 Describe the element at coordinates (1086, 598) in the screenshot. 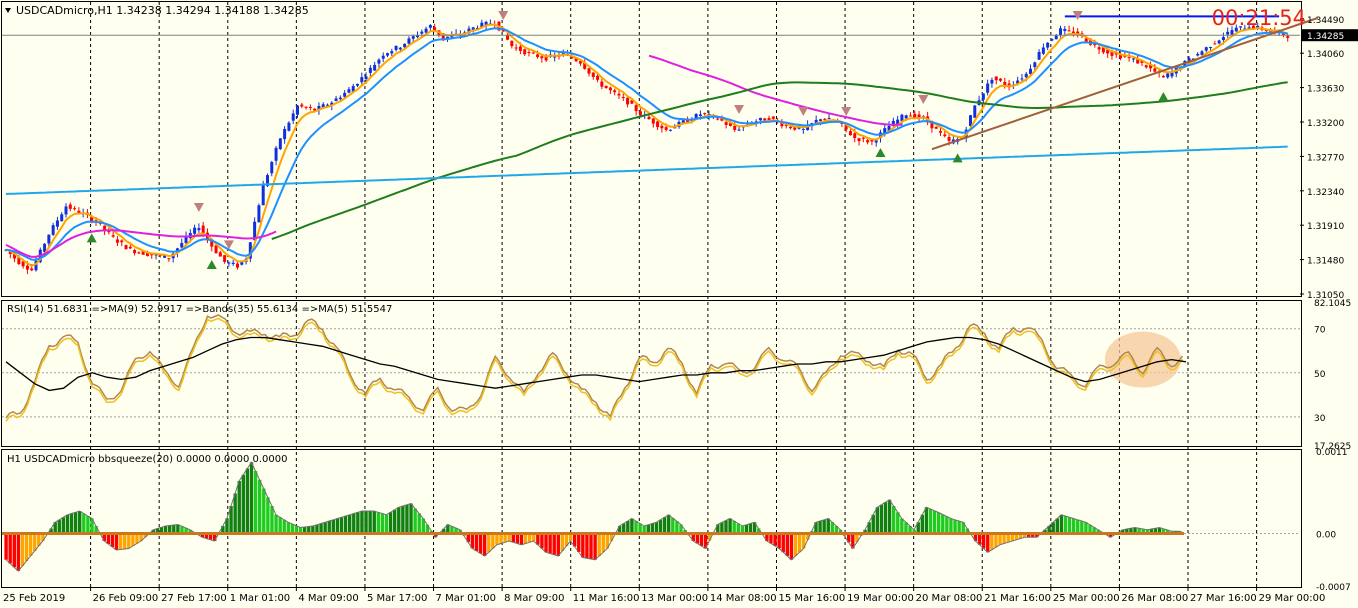

I see `x-tick-label: 25 Mar 00:00` at that location.